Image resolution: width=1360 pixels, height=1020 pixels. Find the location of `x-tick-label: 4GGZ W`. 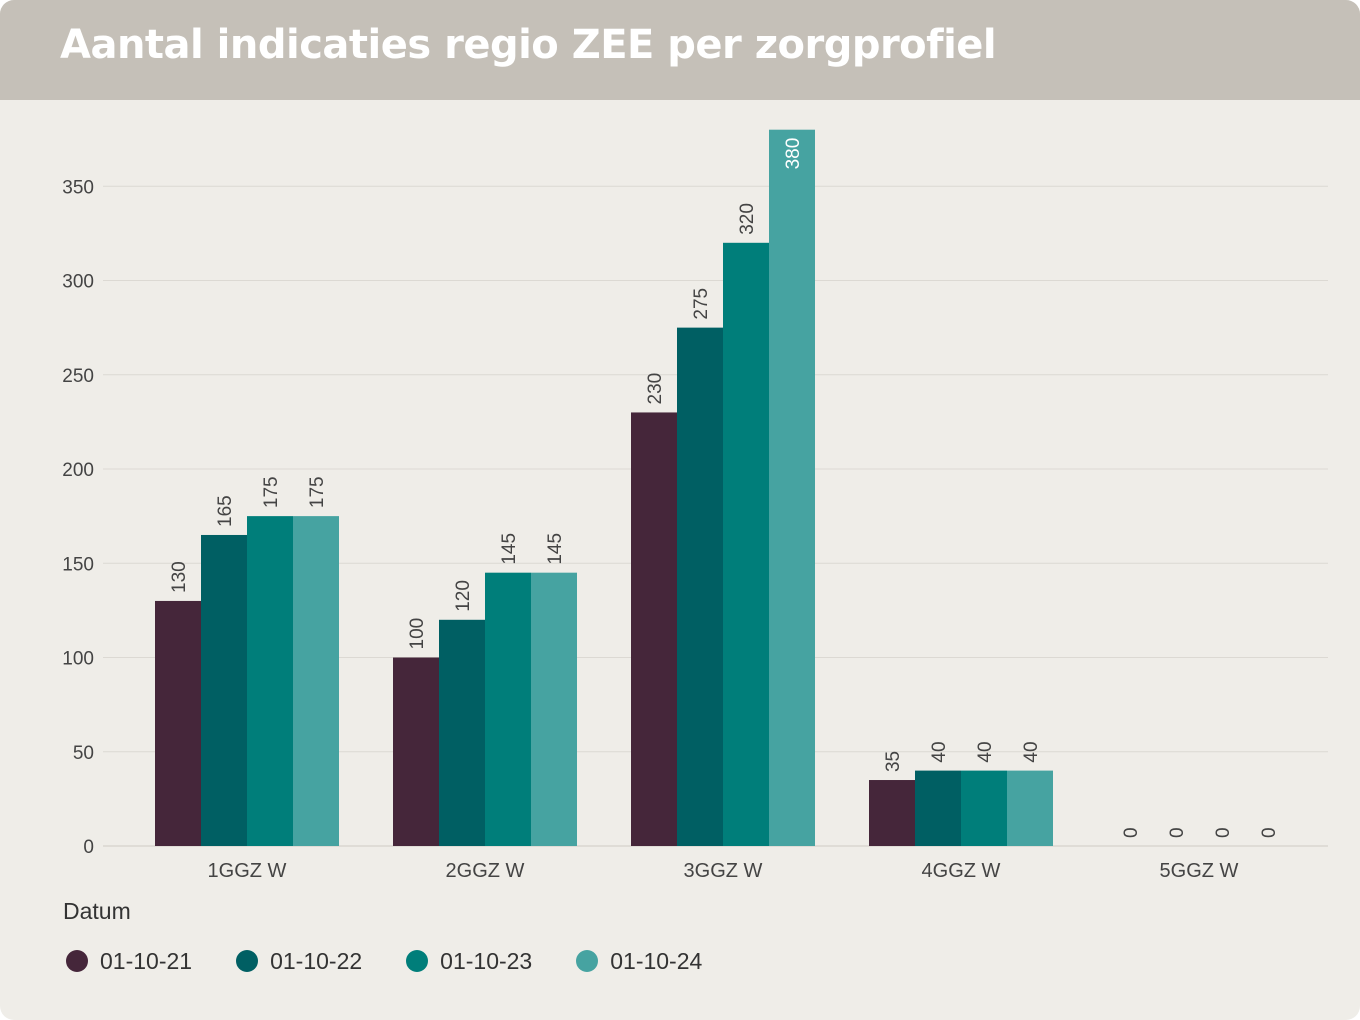

x-tick-label: 4GGZ W is located at coordinates (961, 871).